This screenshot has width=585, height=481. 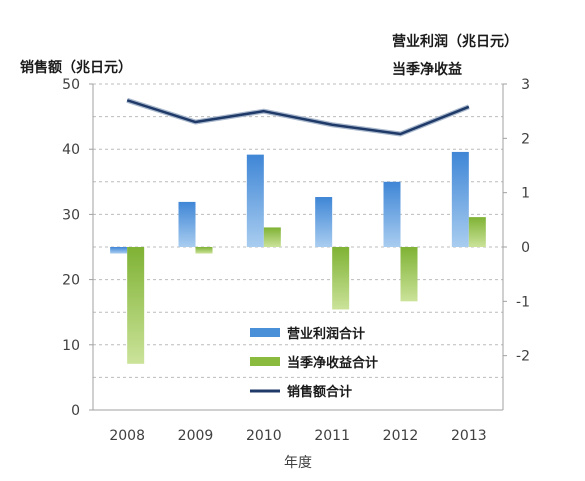 What do you see at coordinates (469, 436) in the screenshot?
I see `x-tick-label: 2013` at bounding box center [469, 436].